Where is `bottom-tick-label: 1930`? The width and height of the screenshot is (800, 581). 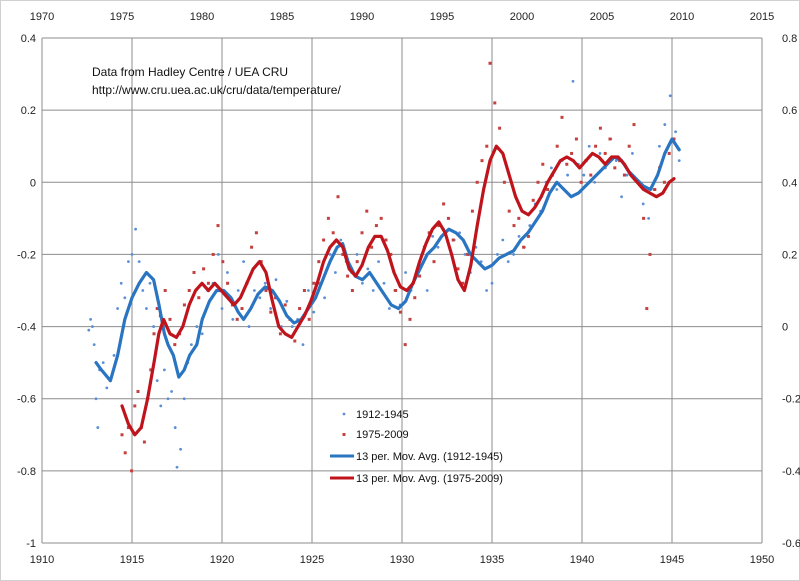 bottom-tick-label: 1930 is located at coordinates (402, 560).